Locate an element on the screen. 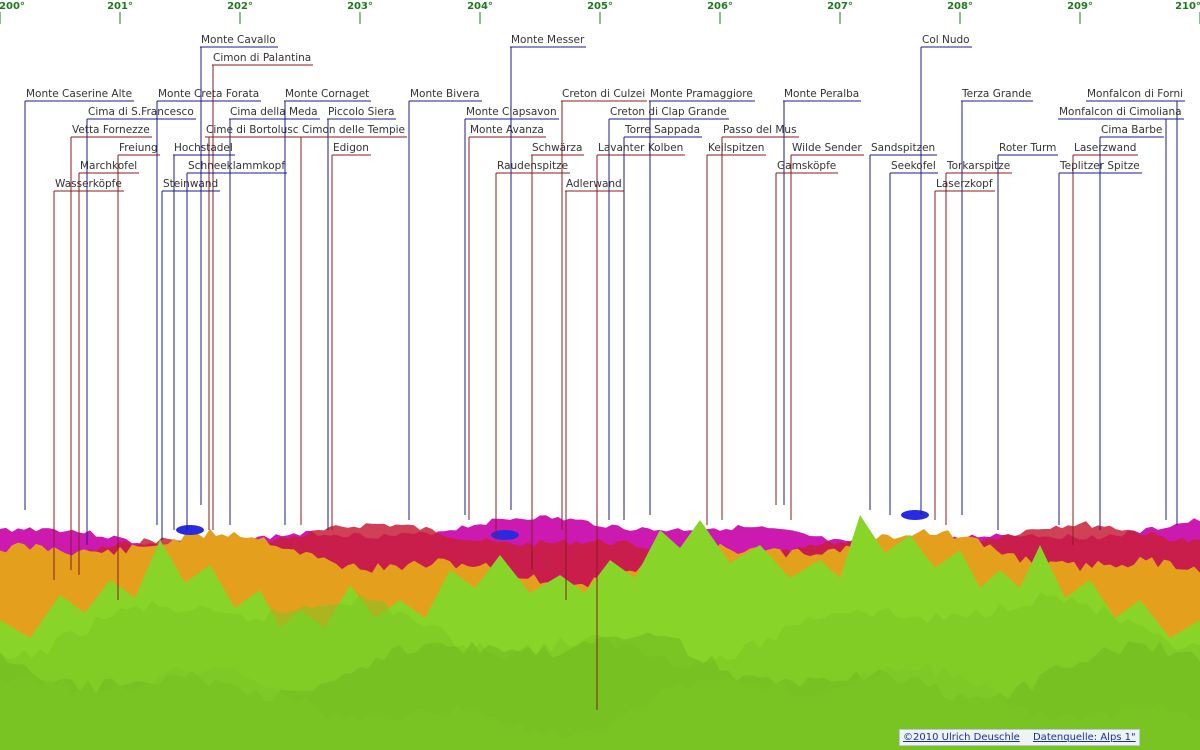  azimuth-tick-label: 208° is located at coordinates (960, 6).